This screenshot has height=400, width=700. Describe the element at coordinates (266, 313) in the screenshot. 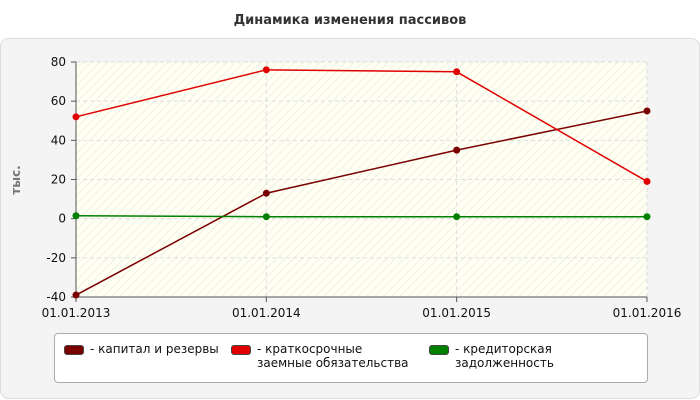

I see `x-tick-label: 01.01.2014` at that location.